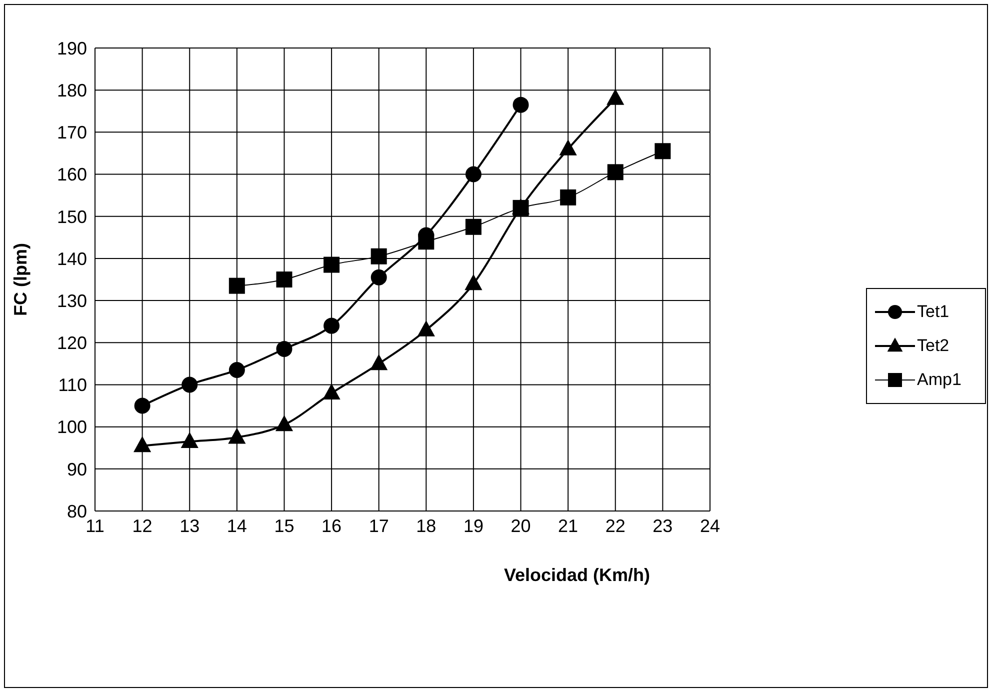  Describe the element at coordinates (378, 526) in the screenshot. I see `x-tick-label: 17` at that location.